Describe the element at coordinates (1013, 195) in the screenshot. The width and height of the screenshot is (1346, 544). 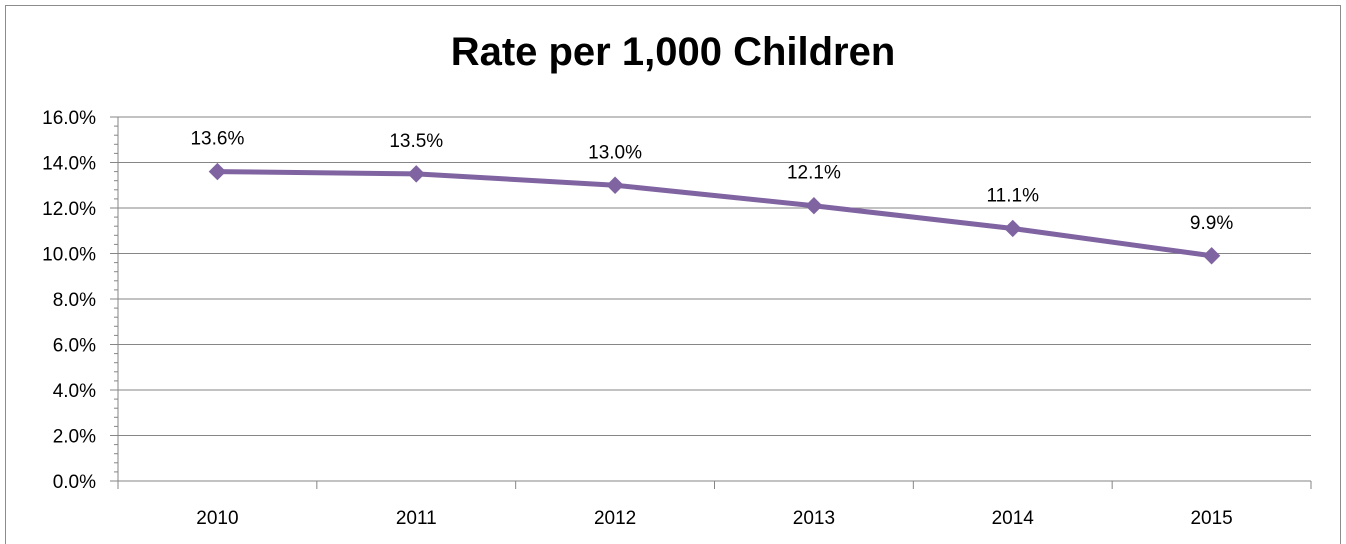
I see `data-label: 11.1%` at that location.